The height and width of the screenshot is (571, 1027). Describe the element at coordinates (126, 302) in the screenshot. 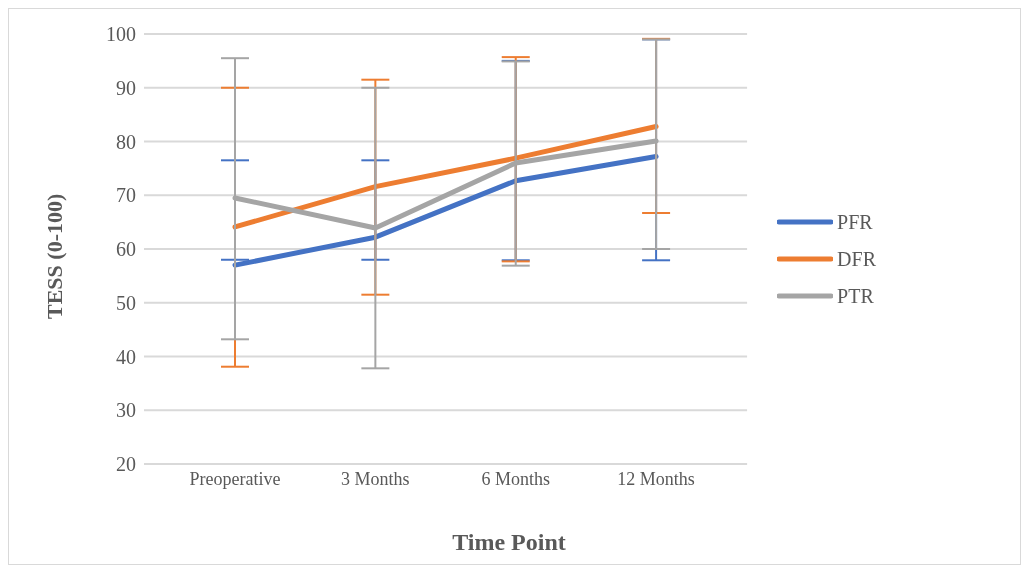

I see `y-tick-label: 50` at that location.